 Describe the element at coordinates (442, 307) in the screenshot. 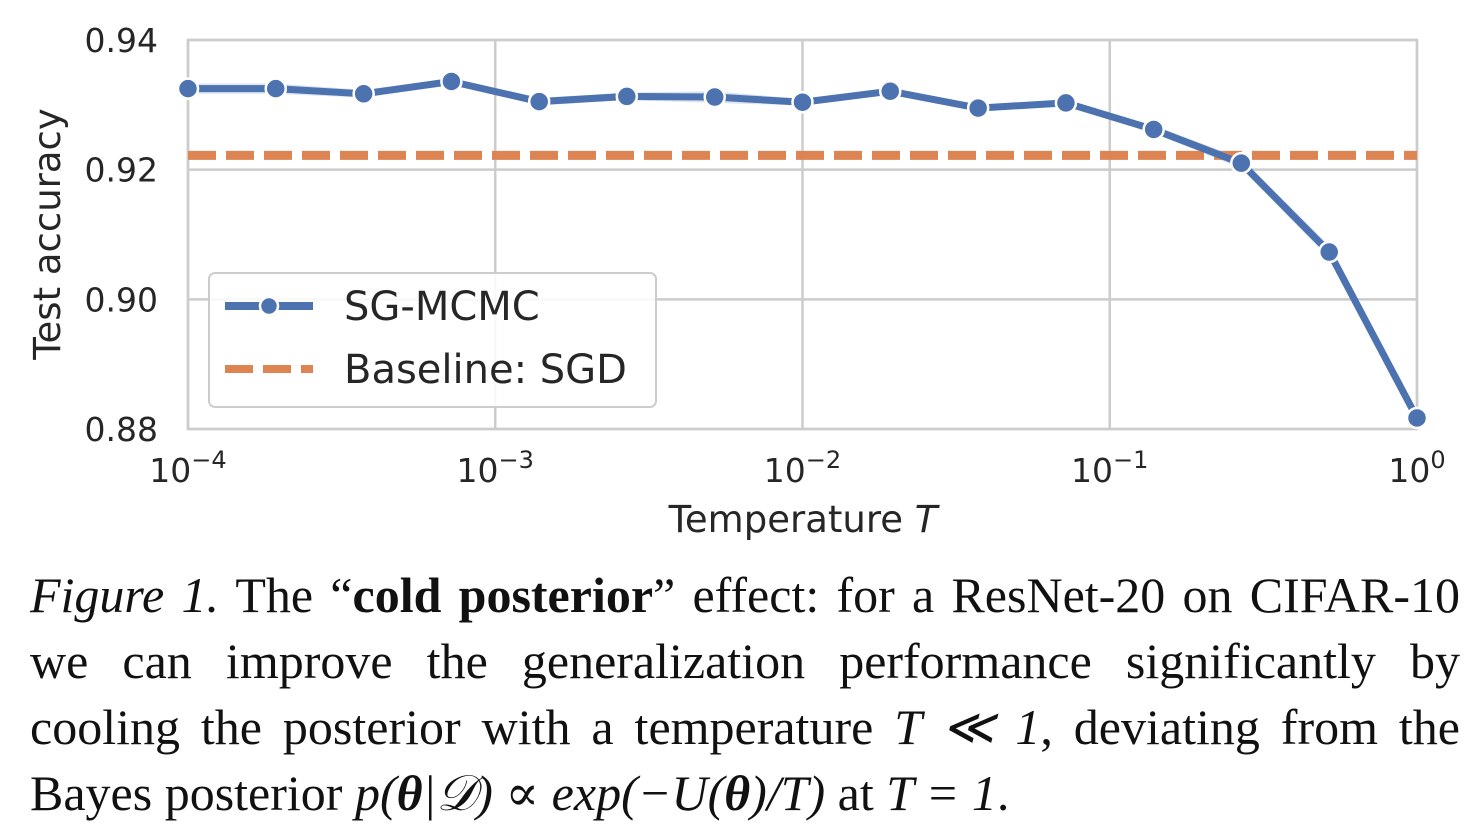

I see `legend-sgmcmc-label: SG-MCMC` at that location.